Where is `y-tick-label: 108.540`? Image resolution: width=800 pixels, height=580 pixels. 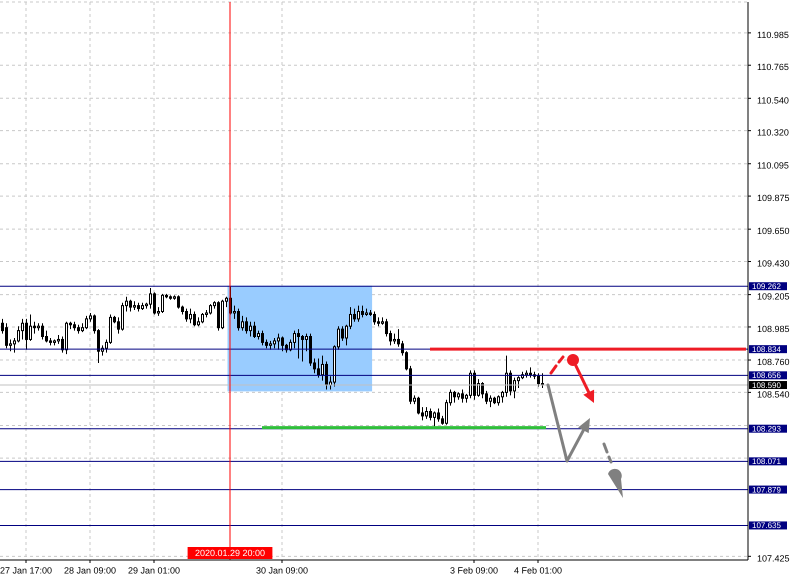
y-tick-label: 108.540 is located at coordinates (773, 394).